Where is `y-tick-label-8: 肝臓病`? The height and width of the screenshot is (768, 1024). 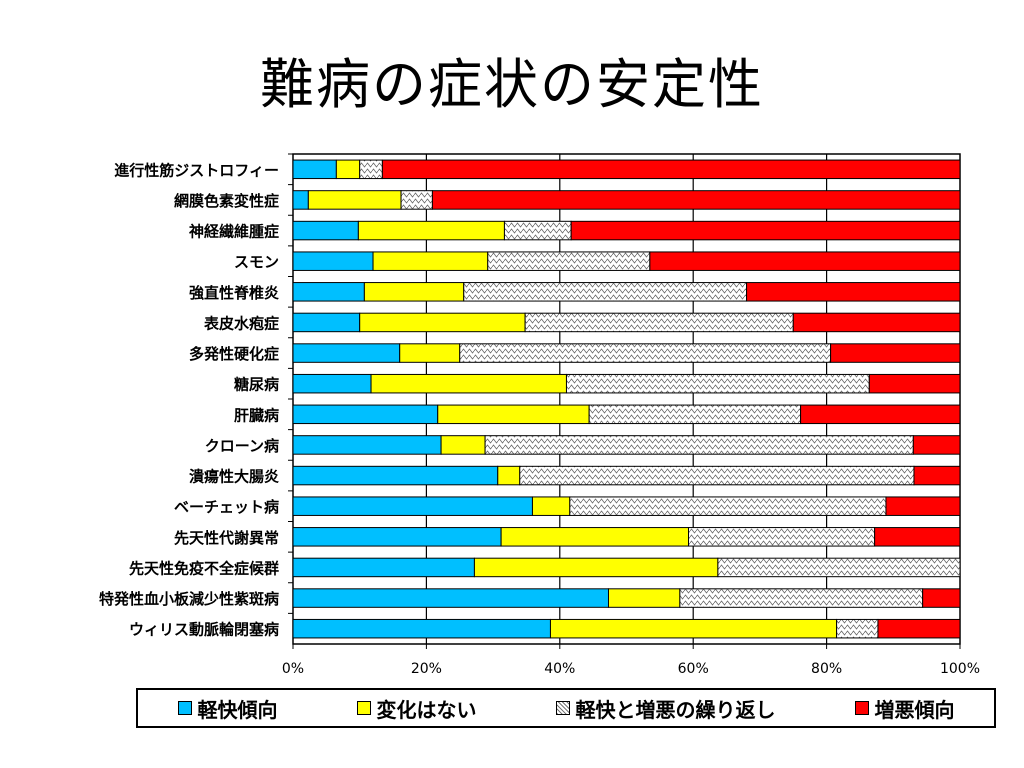
y-tick-label-8: 肝臓病 is located at coordinates (256, 415).